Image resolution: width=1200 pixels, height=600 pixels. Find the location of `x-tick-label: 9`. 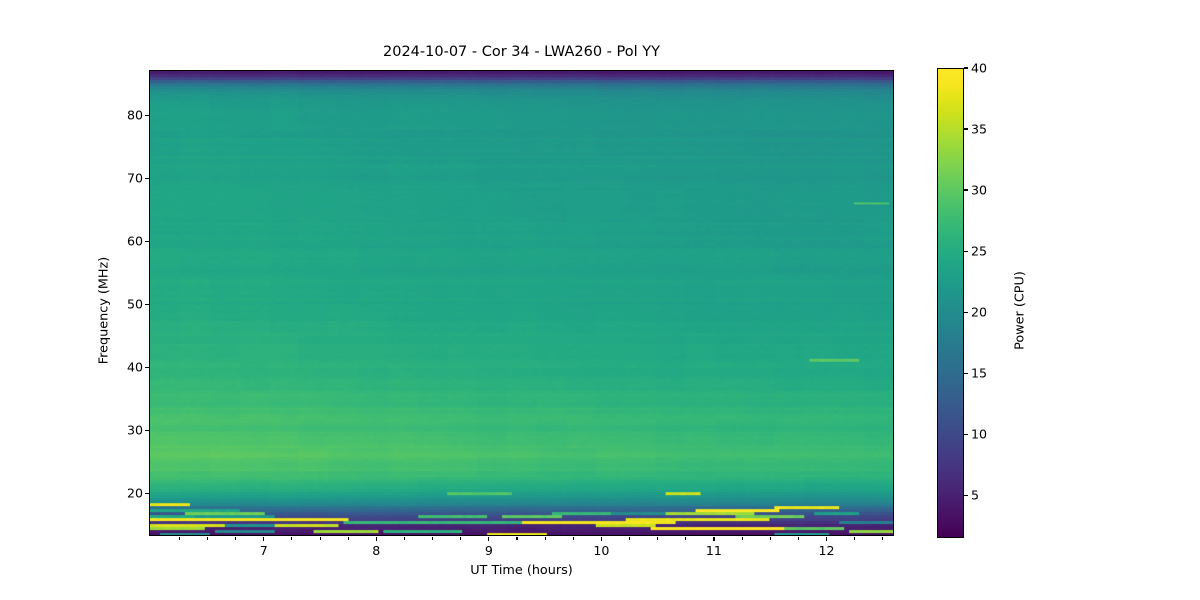

x-tick-label: 9 is located at coordinates (488, 550).